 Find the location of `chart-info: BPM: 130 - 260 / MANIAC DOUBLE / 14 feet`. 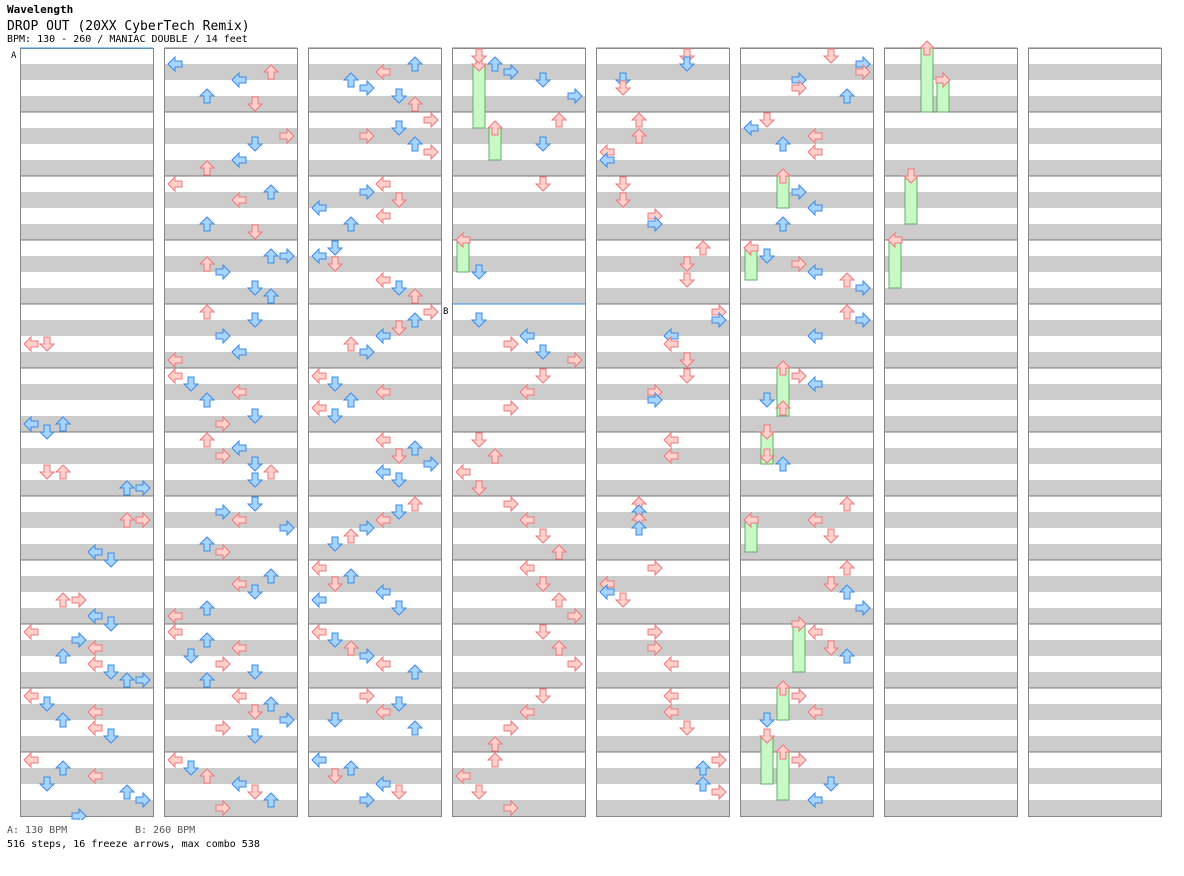

chart-info: BPM: 130 - 260 / MANIAC DOUBLE / 14 feet is located at coordinates (127, 39).